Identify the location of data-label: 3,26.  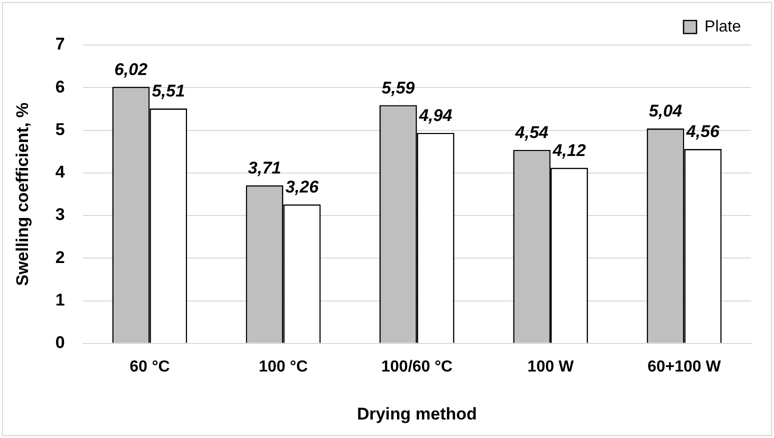
(302, 187).